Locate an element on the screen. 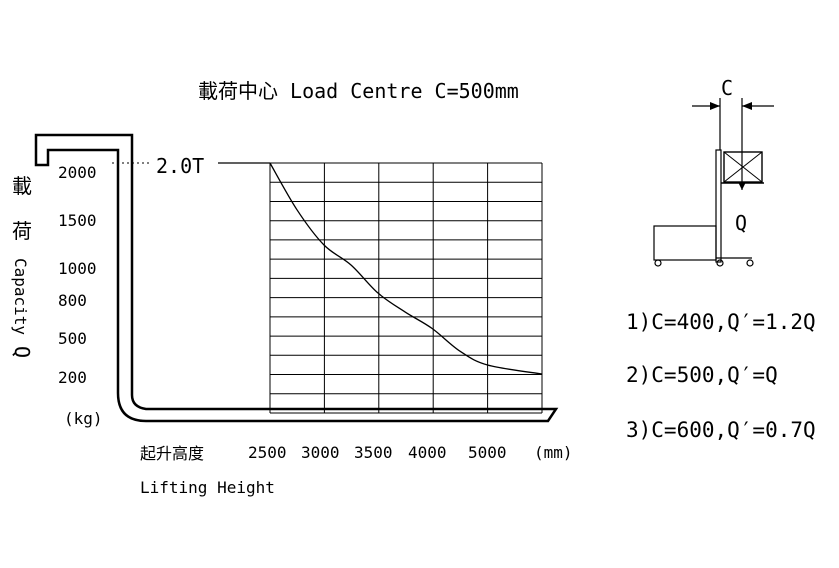 Image resolution: width=839 pixels, height=568 pixels. y-tick-500: 500 is located at coordinates (72, 338).